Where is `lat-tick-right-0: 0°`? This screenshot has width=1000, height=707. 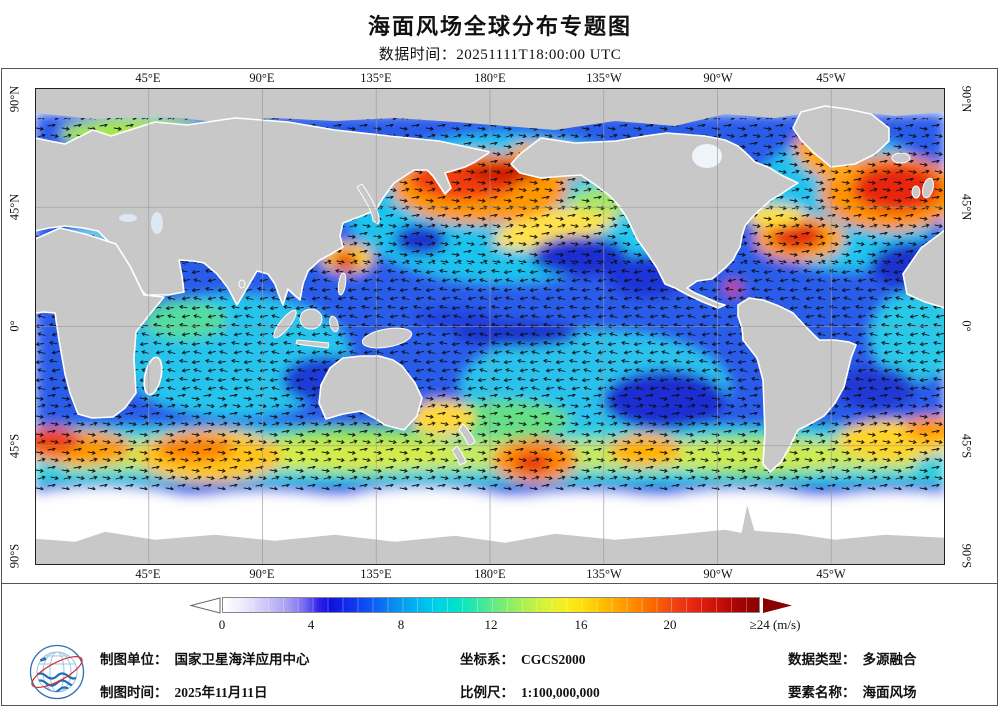 lat-tick-right-0: 0° is located at coordinates (966, 326).